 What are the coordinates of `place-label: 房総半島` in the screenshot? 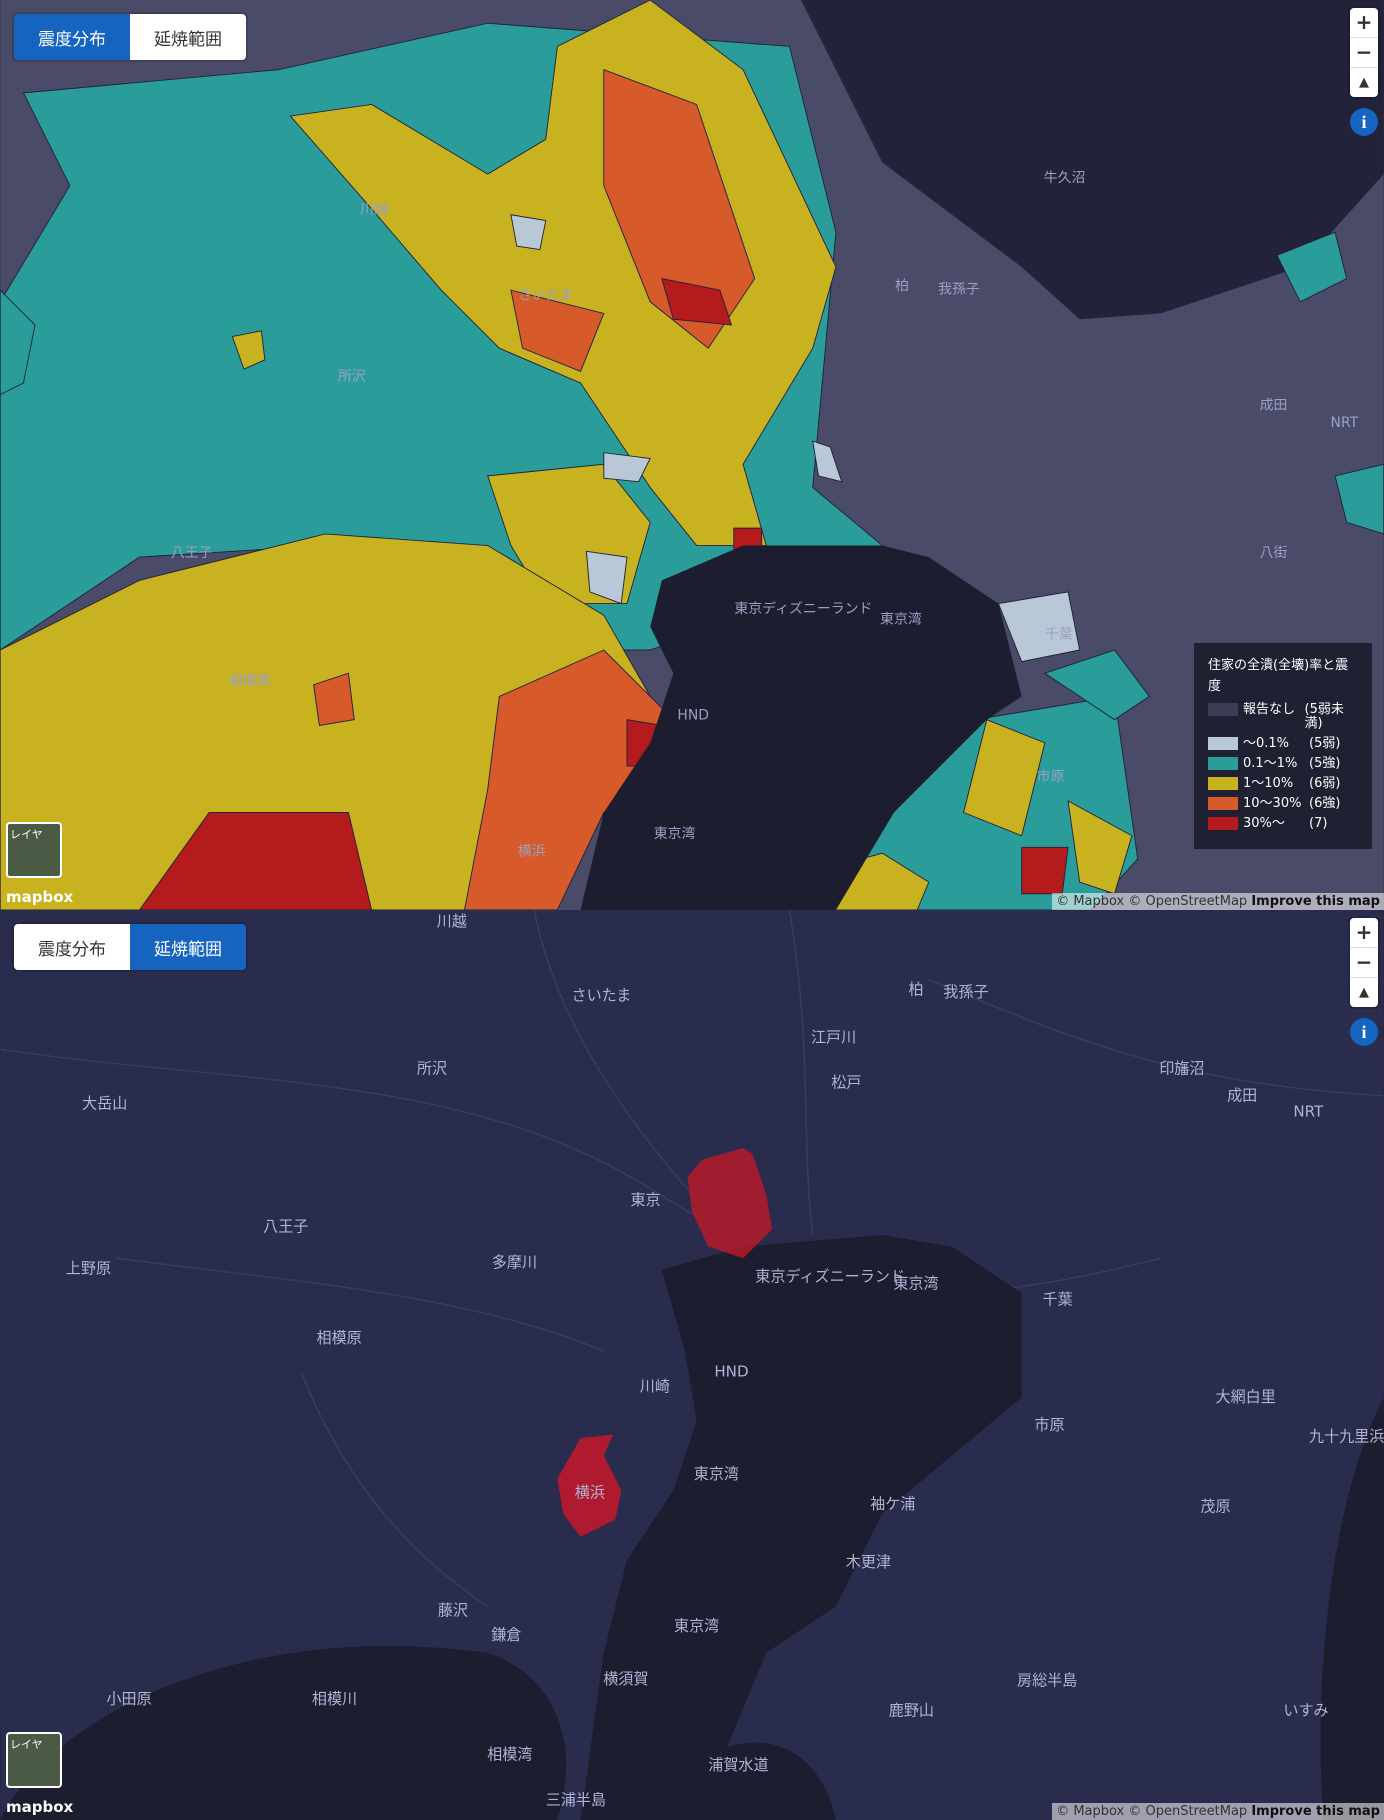 It's located at (1047, 1680).